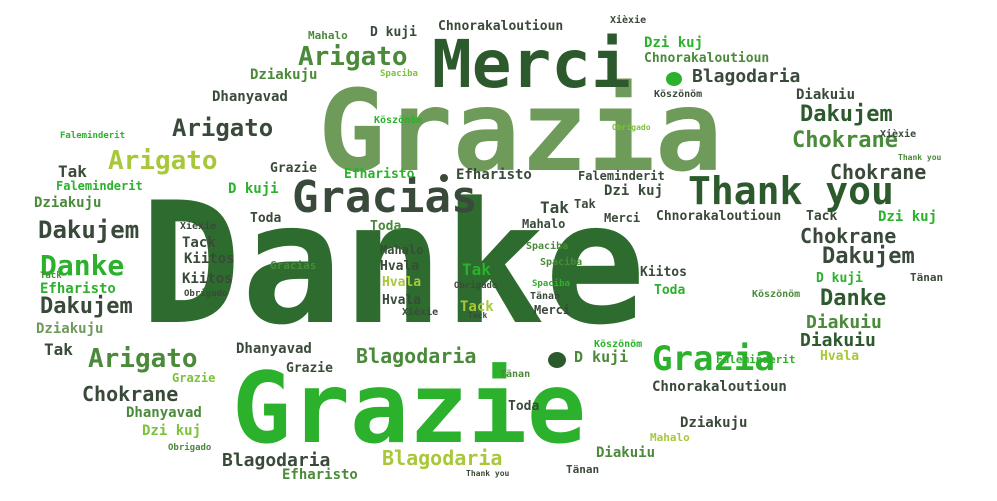 The height and width of the screenshot is (501, 997). I want to click on word: Dzi kuj, so click(172, 431).